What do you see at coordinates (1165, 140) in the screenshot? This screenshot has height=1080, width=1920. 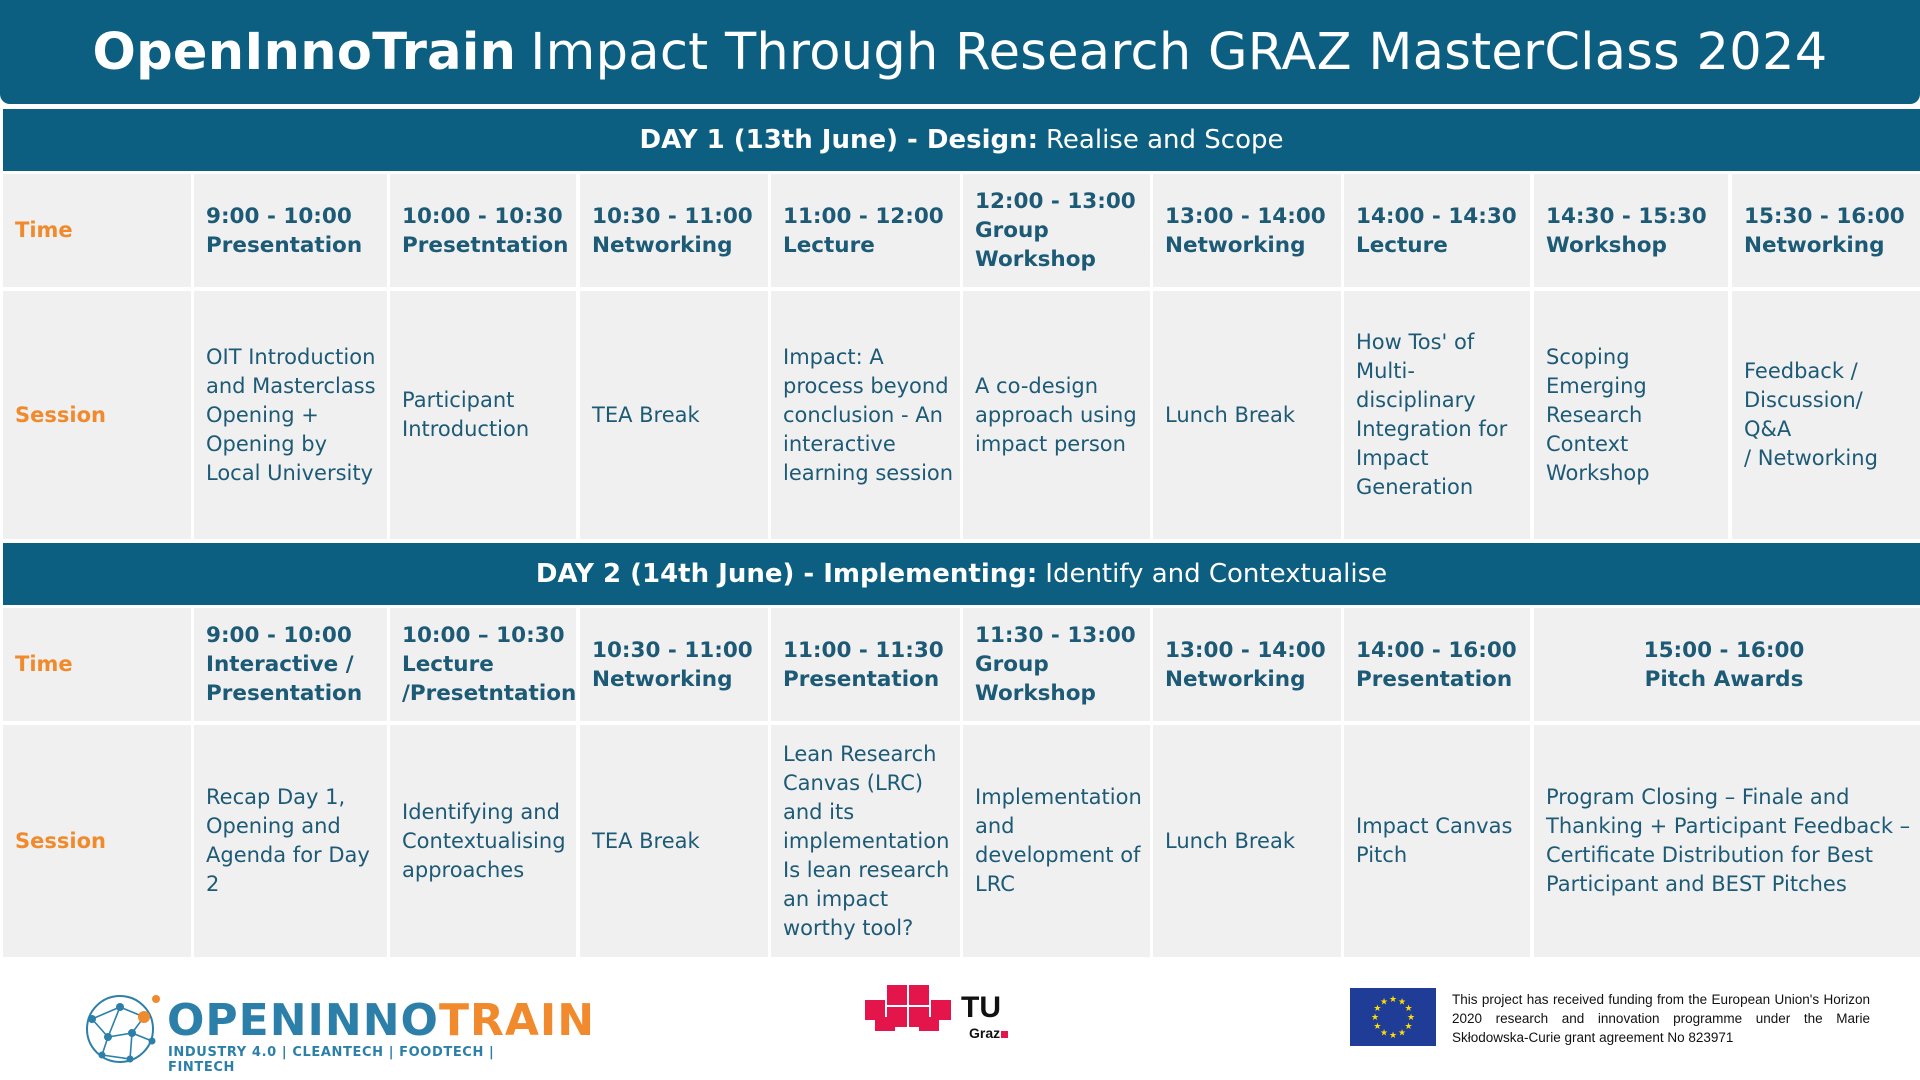 I see `day1-heading-light: Realise and Scope` at bounding box center [1165, 140].